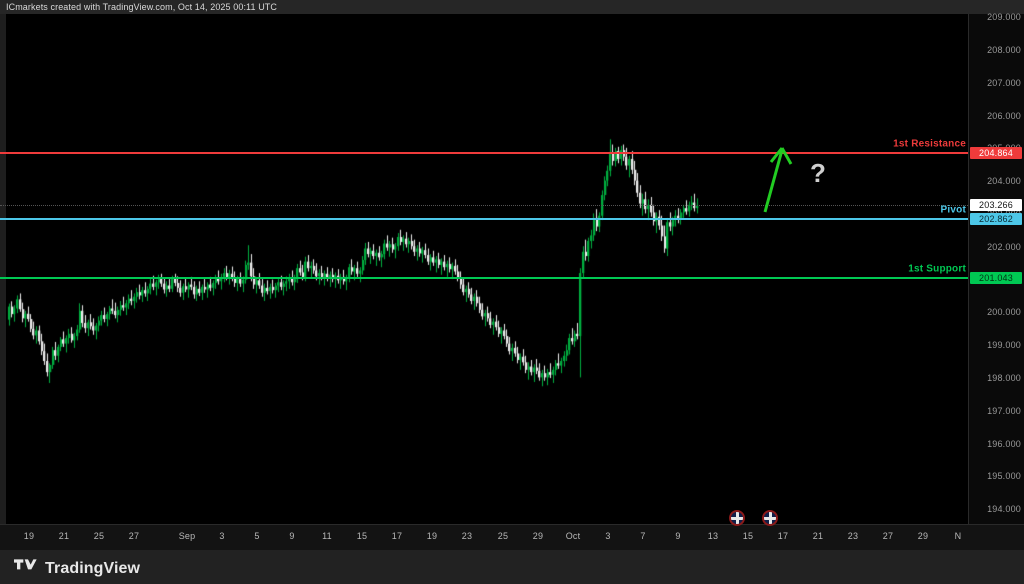 The height and width of the screenshot is (584, 1024). Describe the element at coordinates (1004, 345) in the screenshot. I see `price-tick: 199.000` at that location.